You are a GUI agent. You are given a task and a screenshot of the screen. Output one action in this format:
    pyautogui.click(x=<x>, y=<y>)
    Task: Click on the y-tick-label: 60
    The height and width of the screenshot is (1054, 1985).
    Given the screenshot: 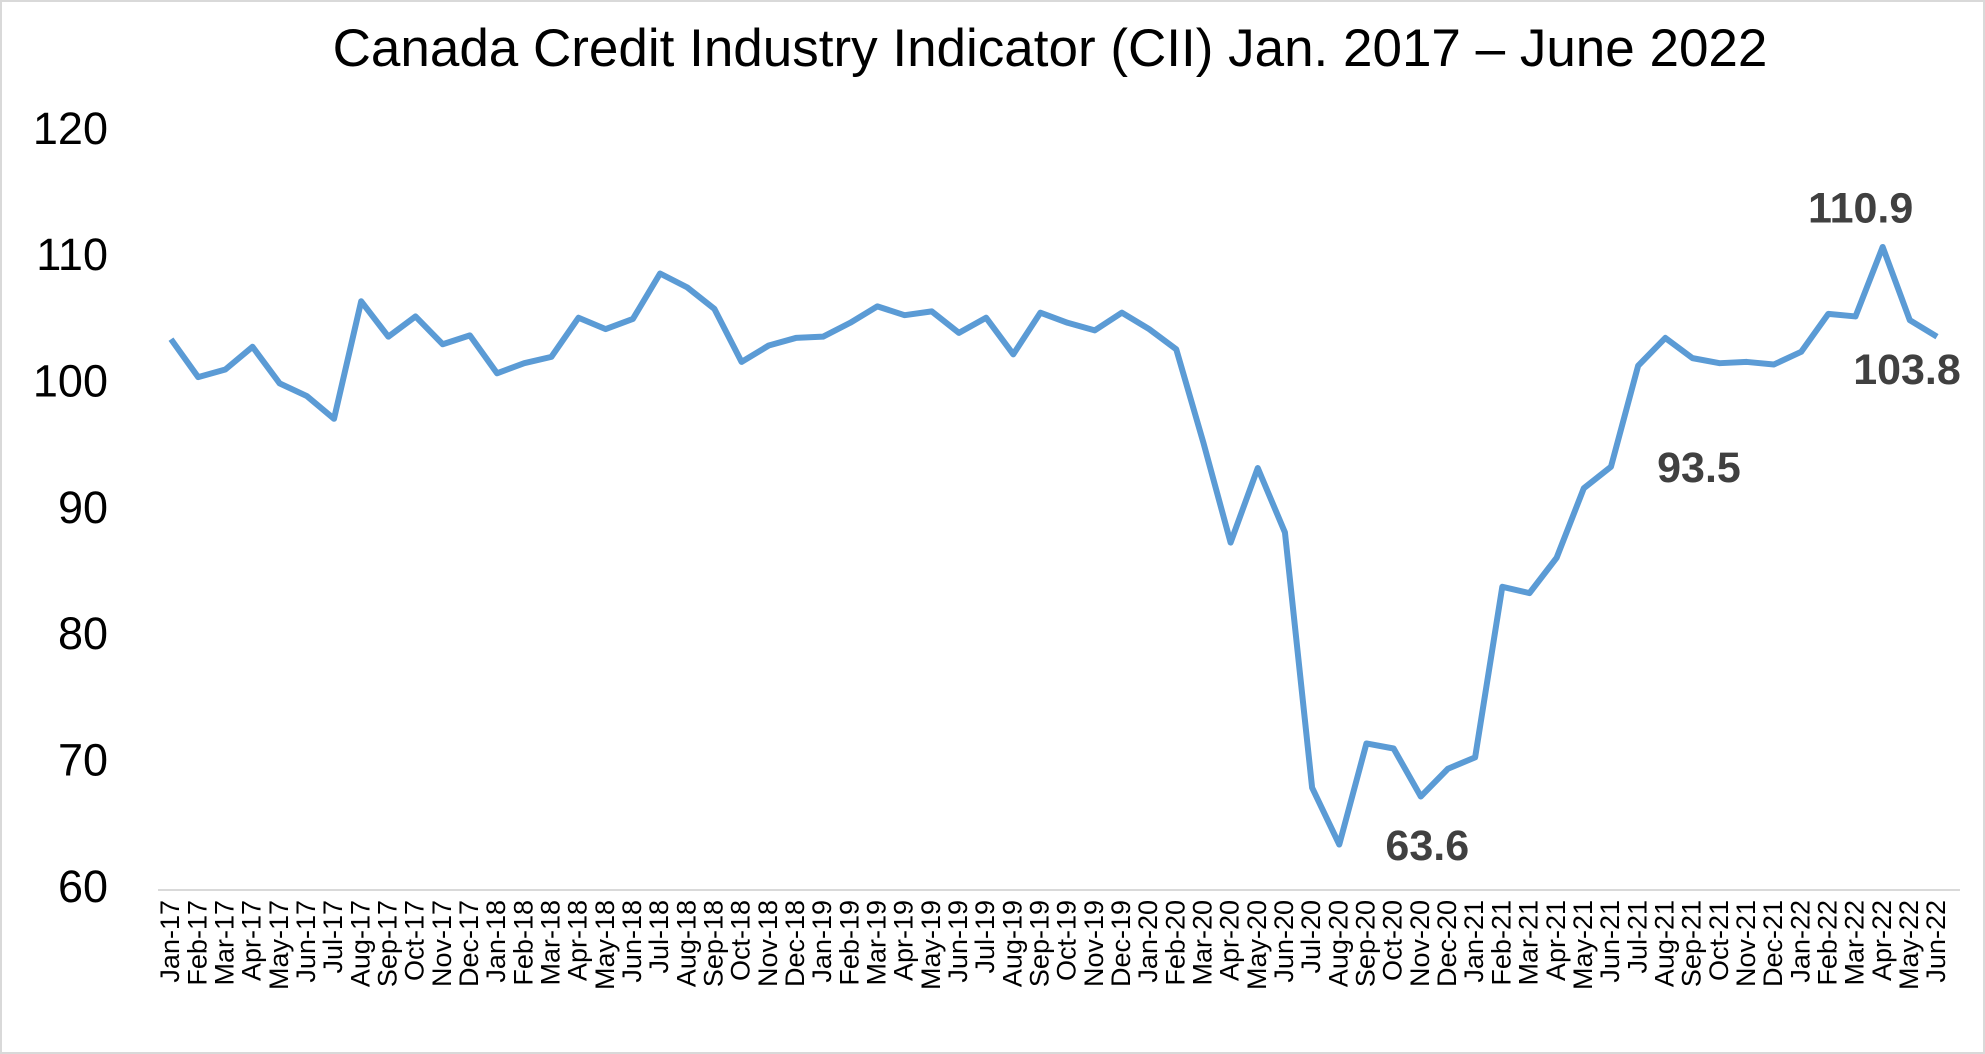 What is the action you would take?
    pyautogui.click(x=83, y=886)
    